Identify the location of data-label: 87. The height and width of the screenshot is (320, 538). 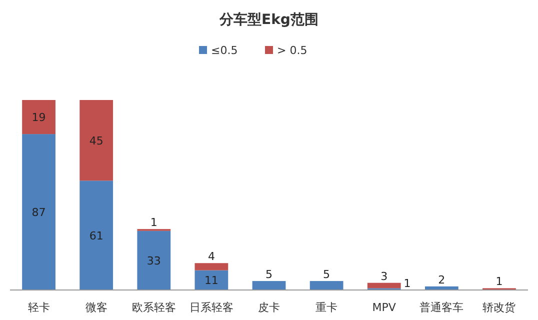
(39, 213).